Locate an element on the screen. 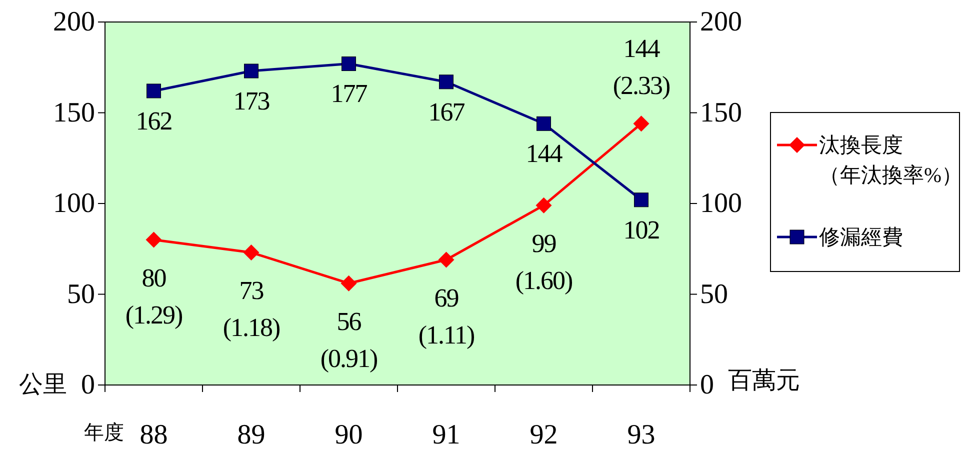 This screenshot has height=459, width=971. legend-label: 汰換長度（年汰換率%） is located at coordinates (890, 160).